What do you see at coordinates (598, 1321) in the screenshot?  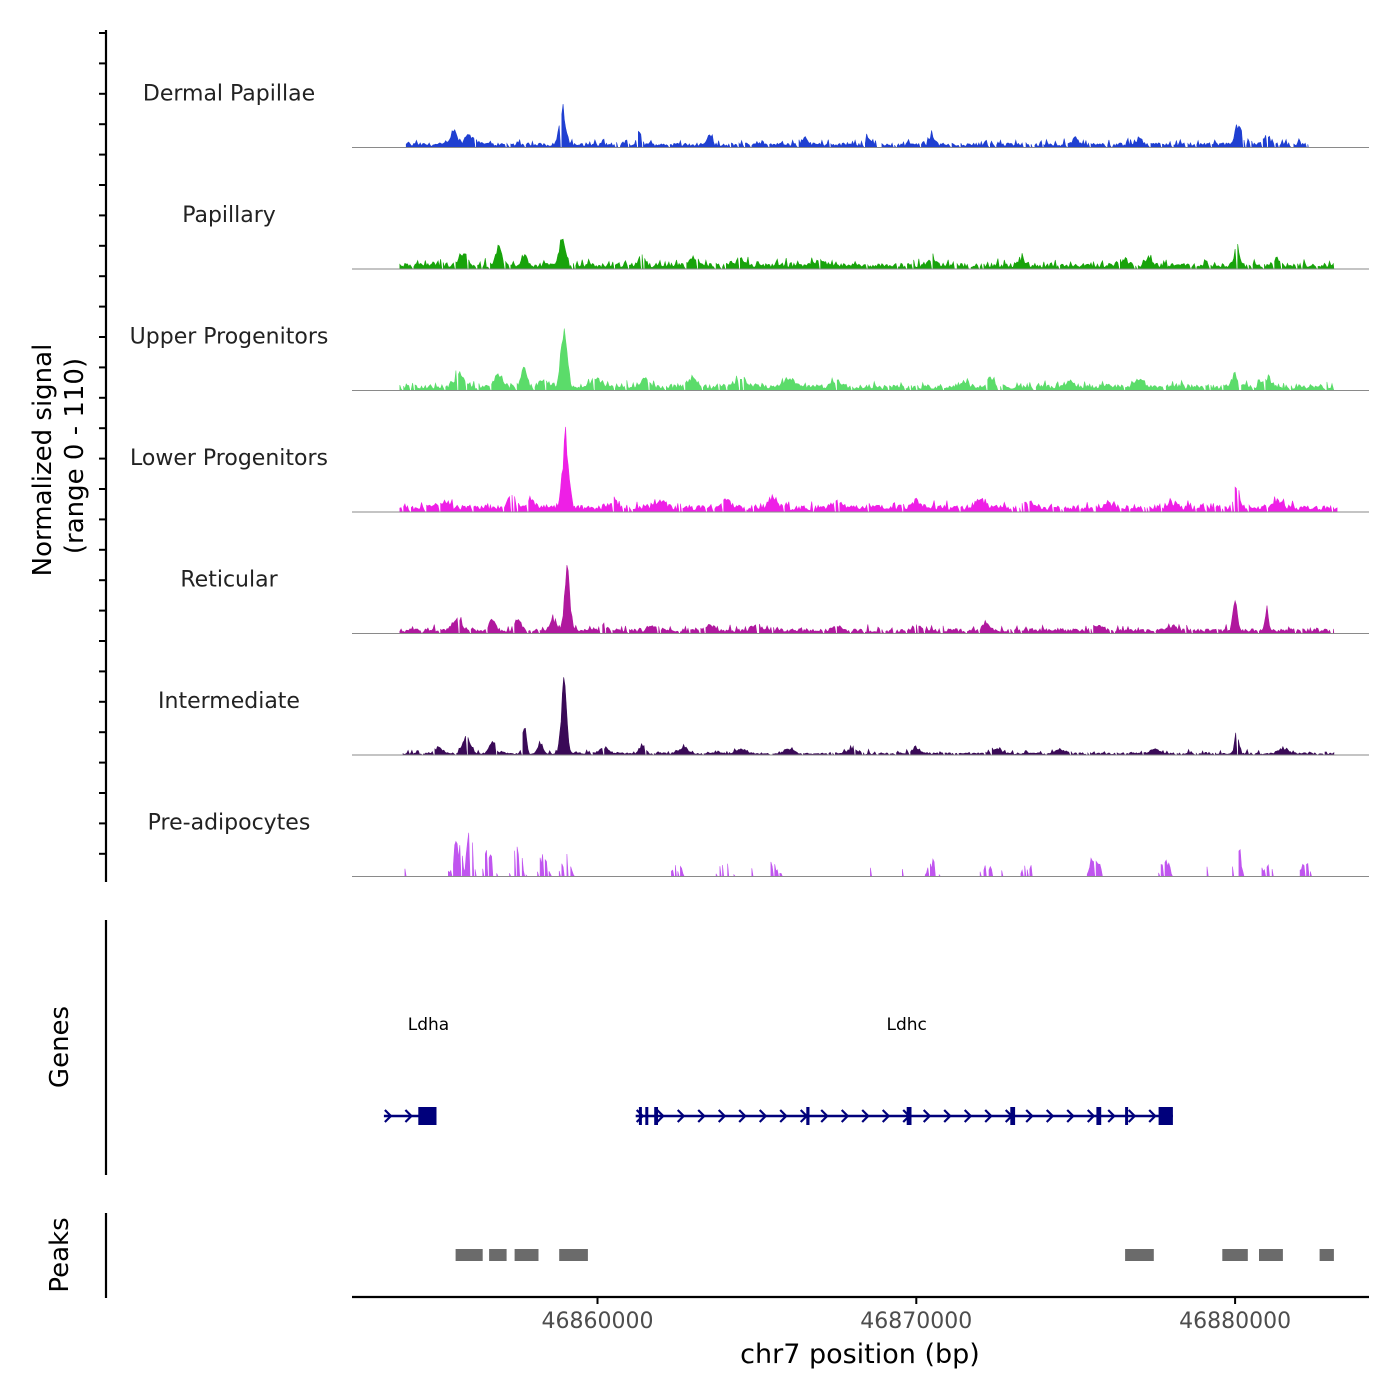 I see `x-tick-label: 46860000` at bounding box center [598, 1321].